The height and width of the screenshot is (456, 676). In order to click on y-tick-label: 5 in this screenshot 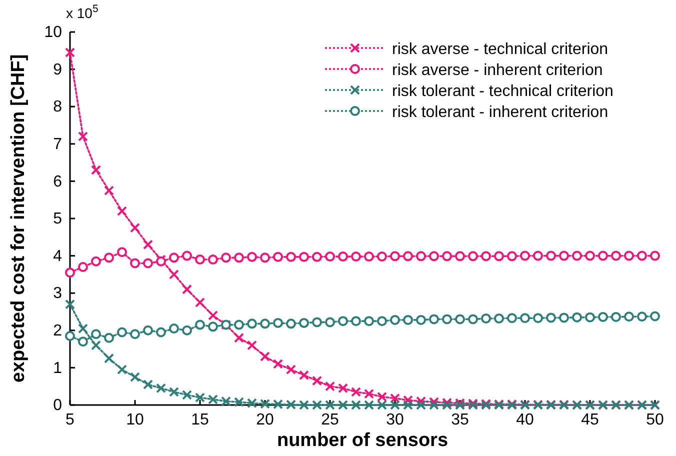, I will do `click(57, 219)`.